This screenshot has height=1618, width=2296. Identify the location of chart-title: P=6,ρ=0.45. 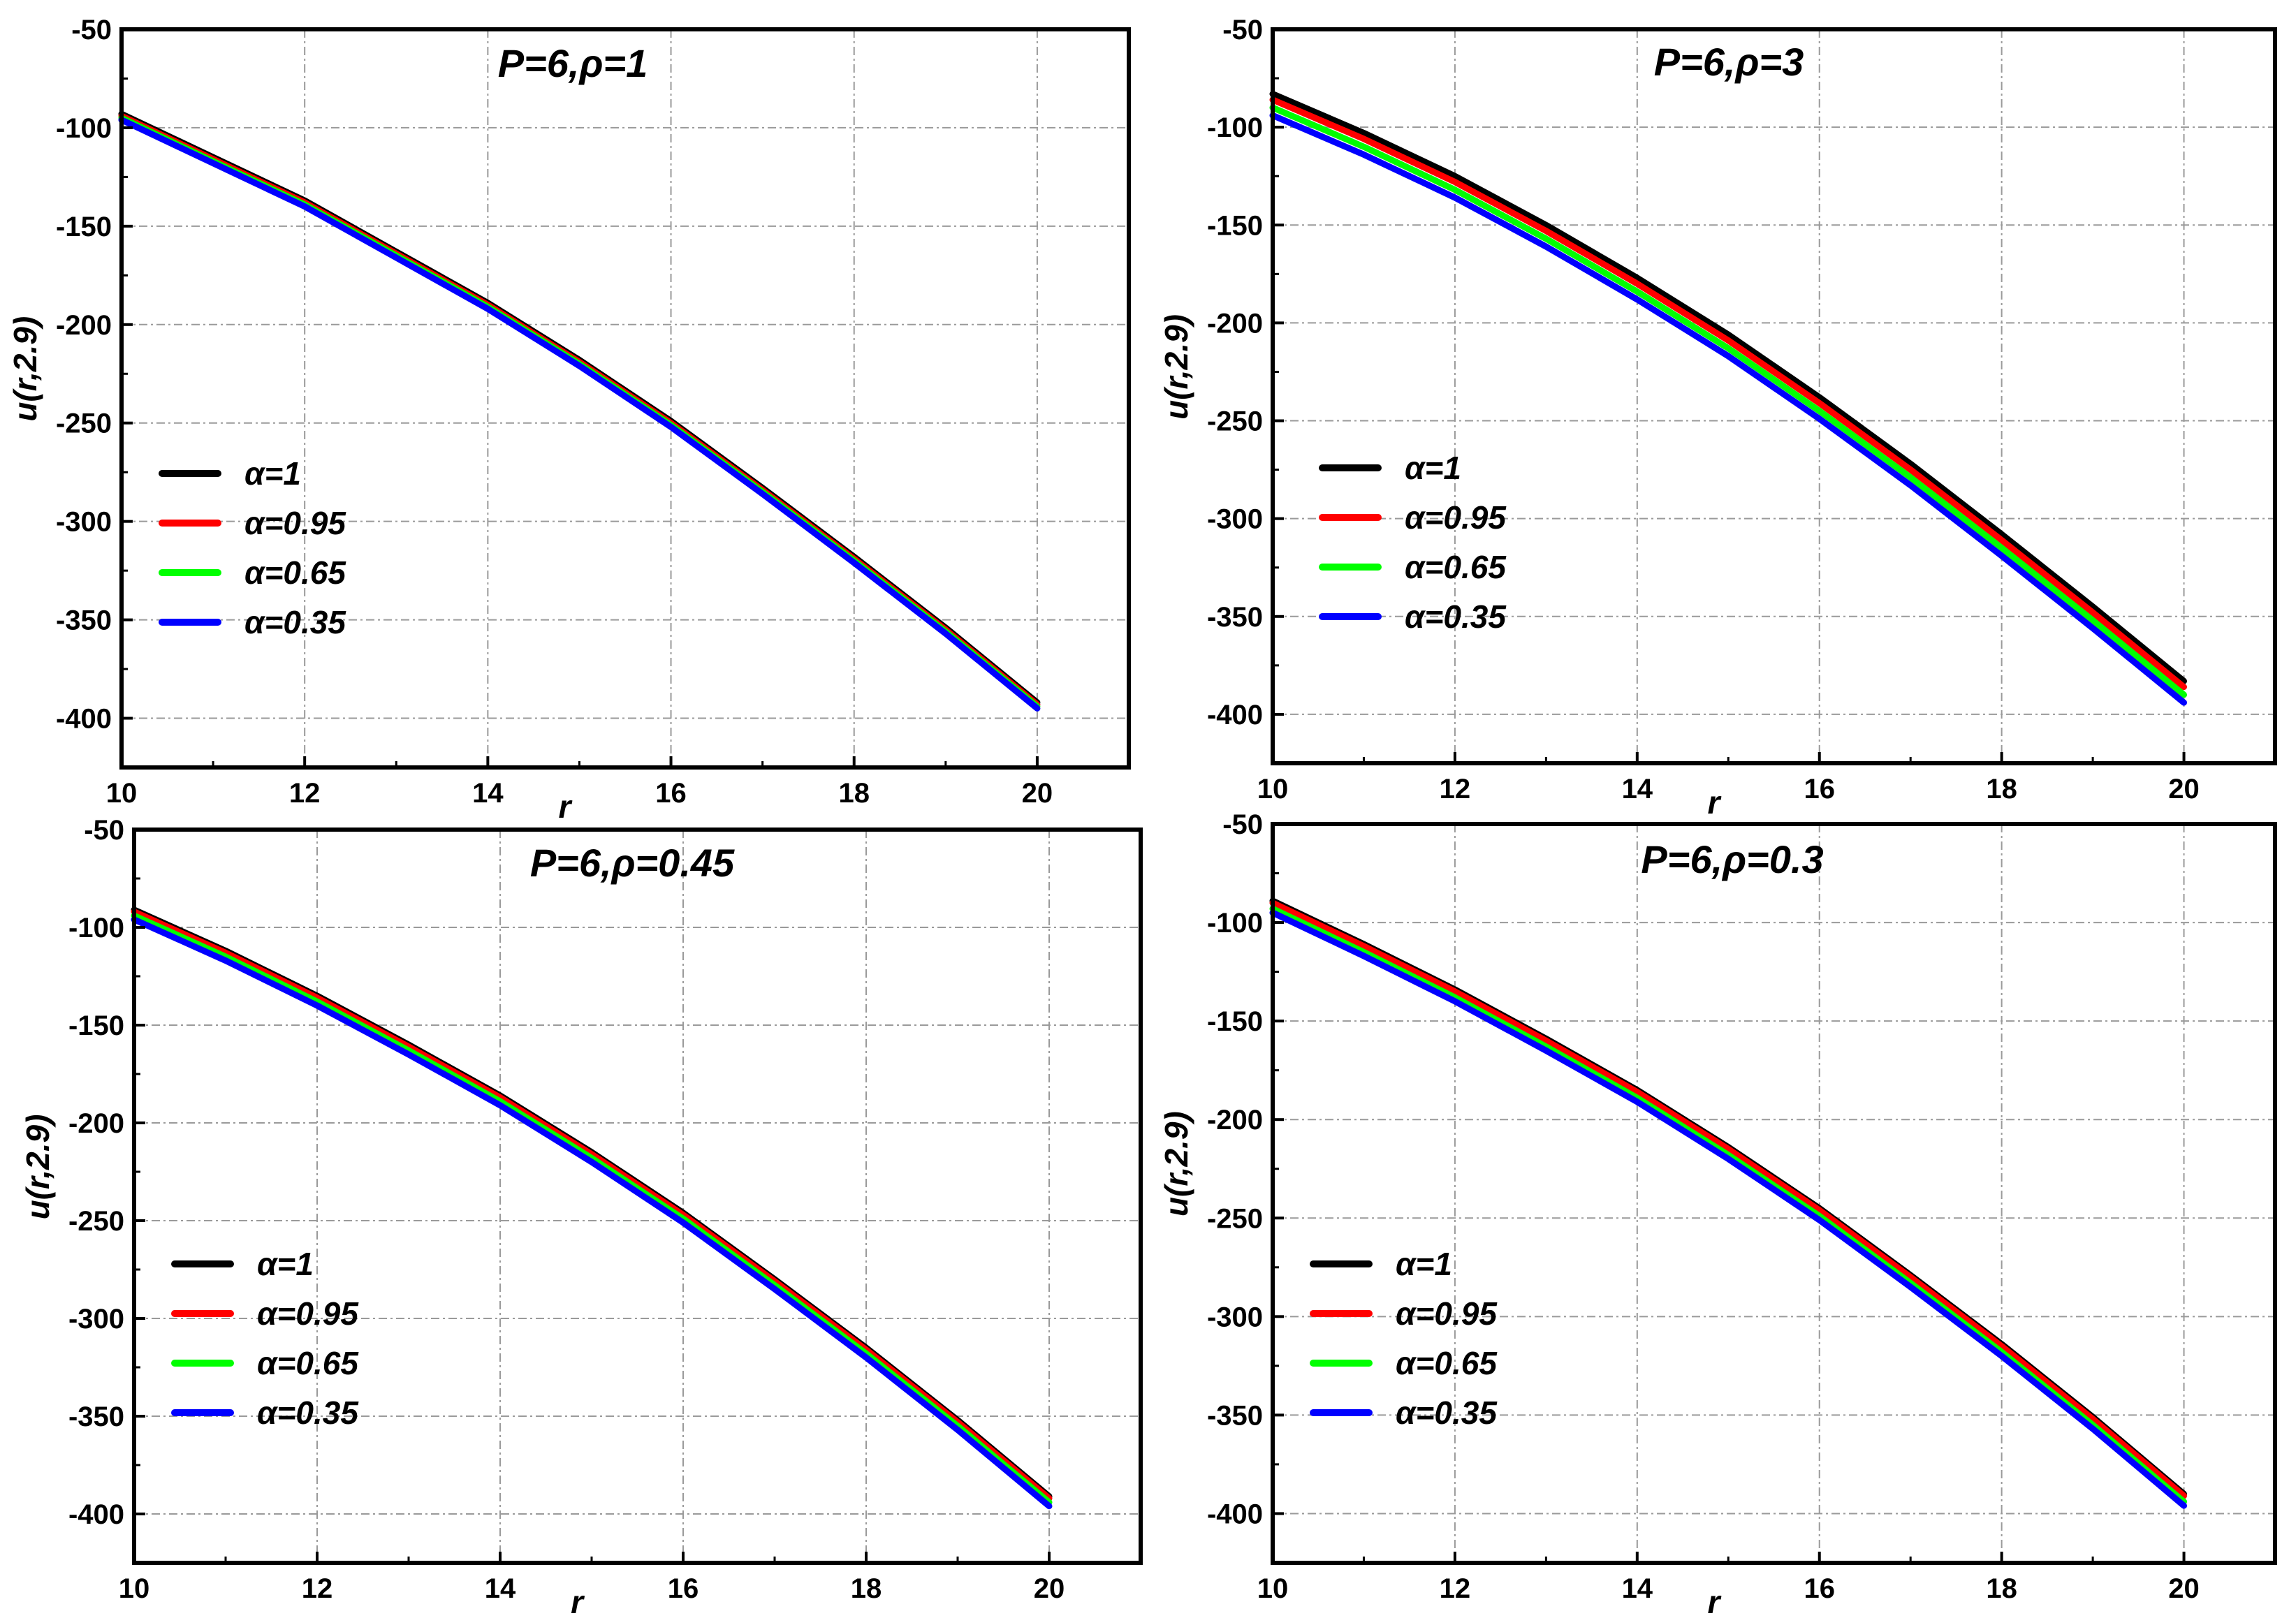
(632, 863).